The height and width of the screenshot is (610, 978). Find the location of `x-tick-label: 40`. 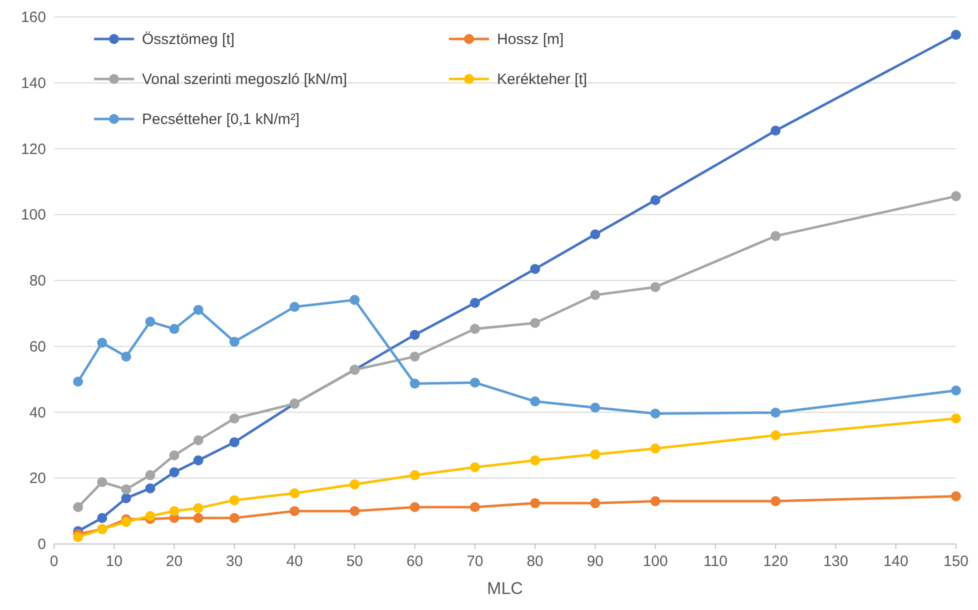

x-tick-label: 40 is located at coordinates (294, 561).